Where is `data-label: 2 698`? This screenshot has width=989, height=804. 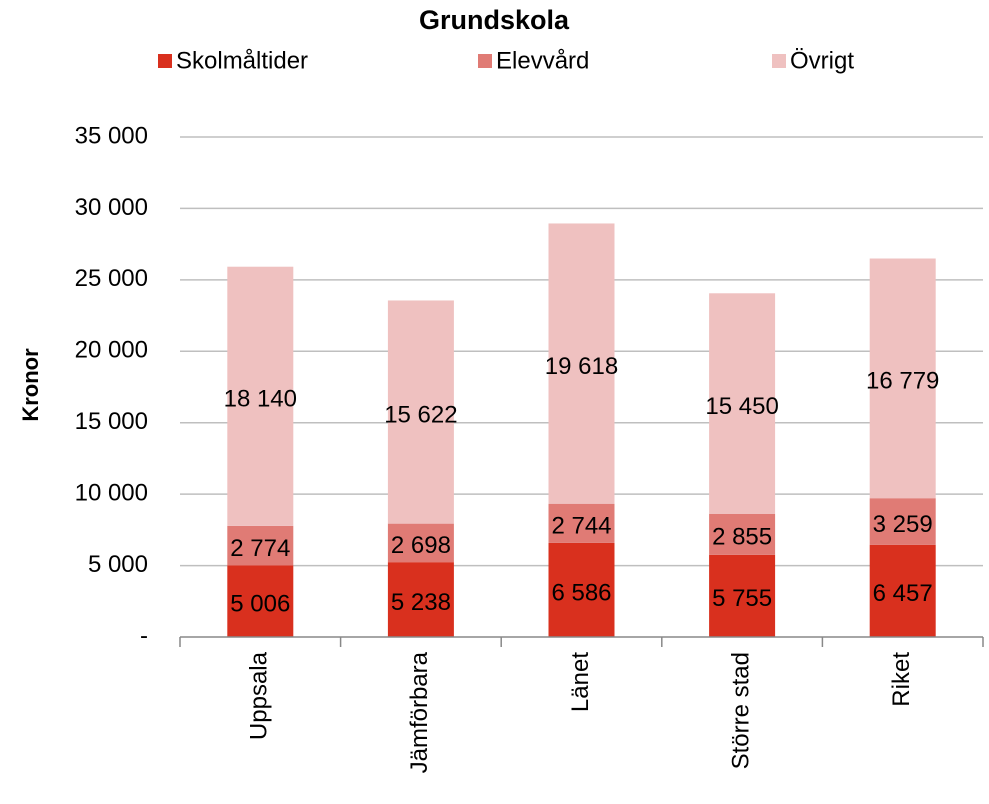 data-label: 2 698 is located at coordinates (421, 545).